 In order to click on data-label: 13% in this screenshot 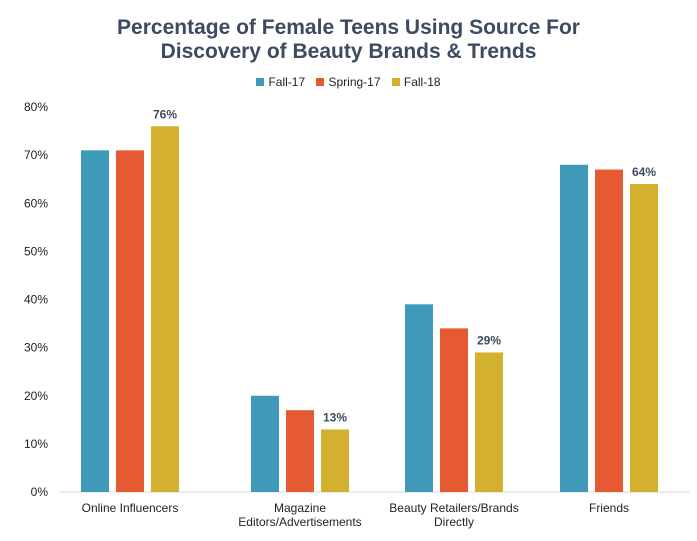, I will do `click(335, 417)`.